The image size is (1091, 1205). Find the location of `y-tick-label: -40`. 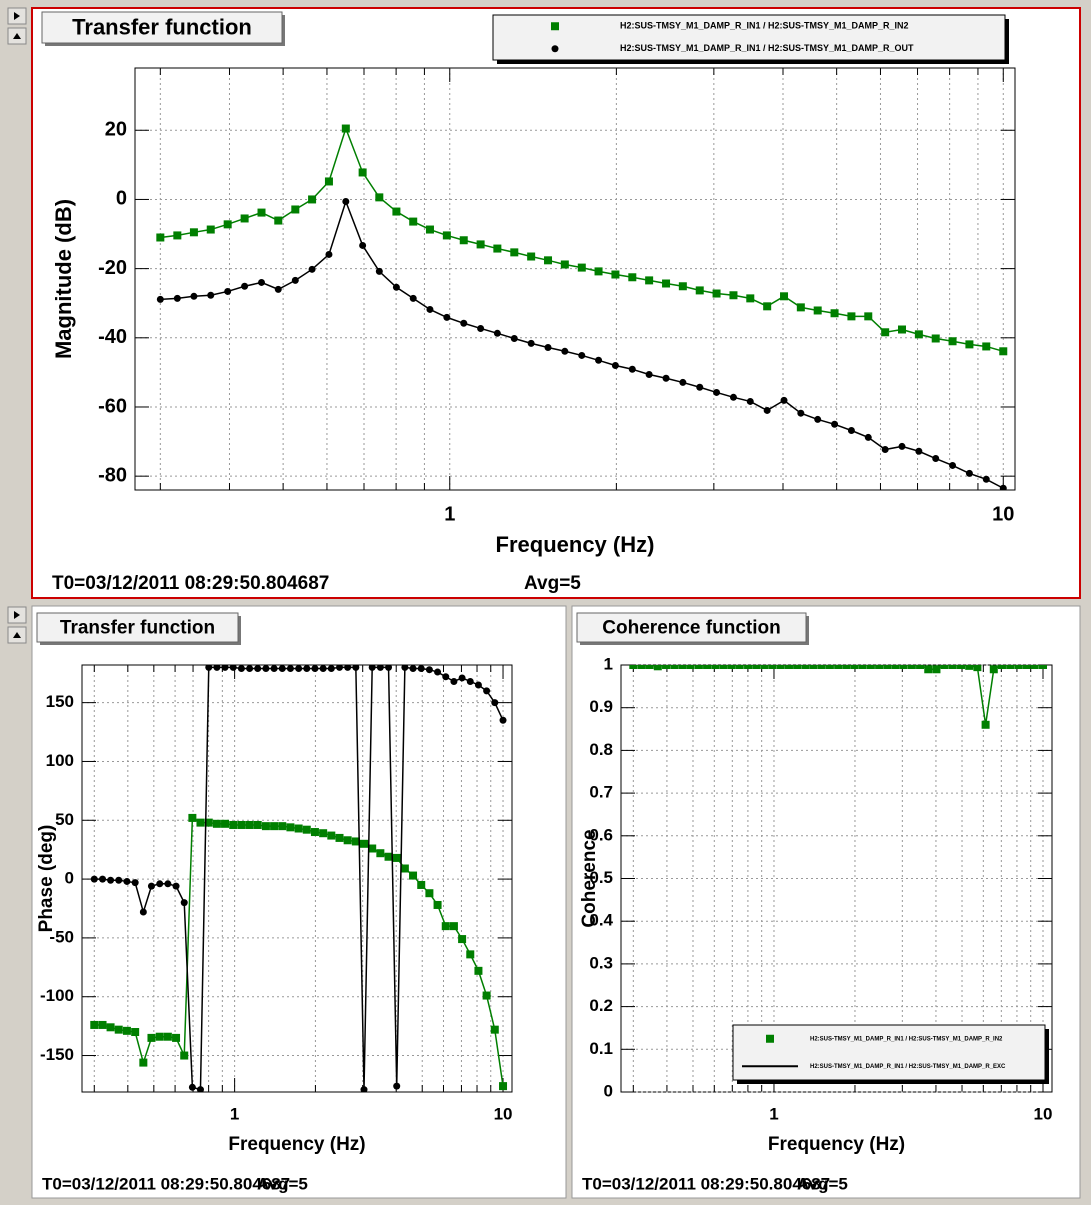

y-tick-label: -40 is located at coordinates (112, 337).